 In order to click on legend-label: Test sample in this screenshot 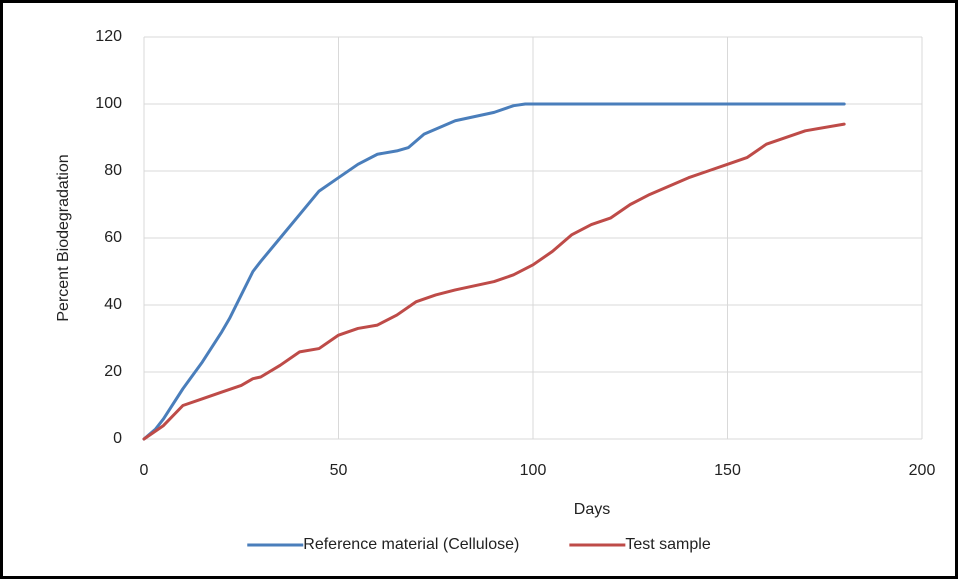, I will do `click(667, 544)`.